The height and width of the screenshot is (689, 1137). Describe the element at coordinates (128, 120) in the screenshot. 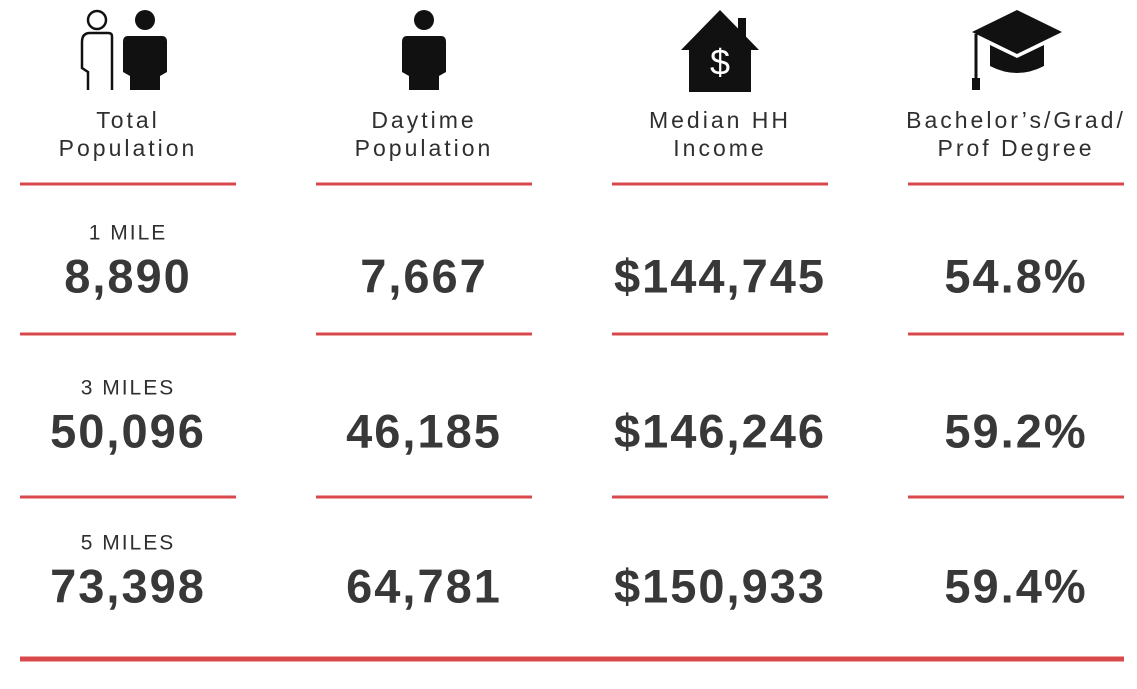

I see `column-header: Total` at that location.